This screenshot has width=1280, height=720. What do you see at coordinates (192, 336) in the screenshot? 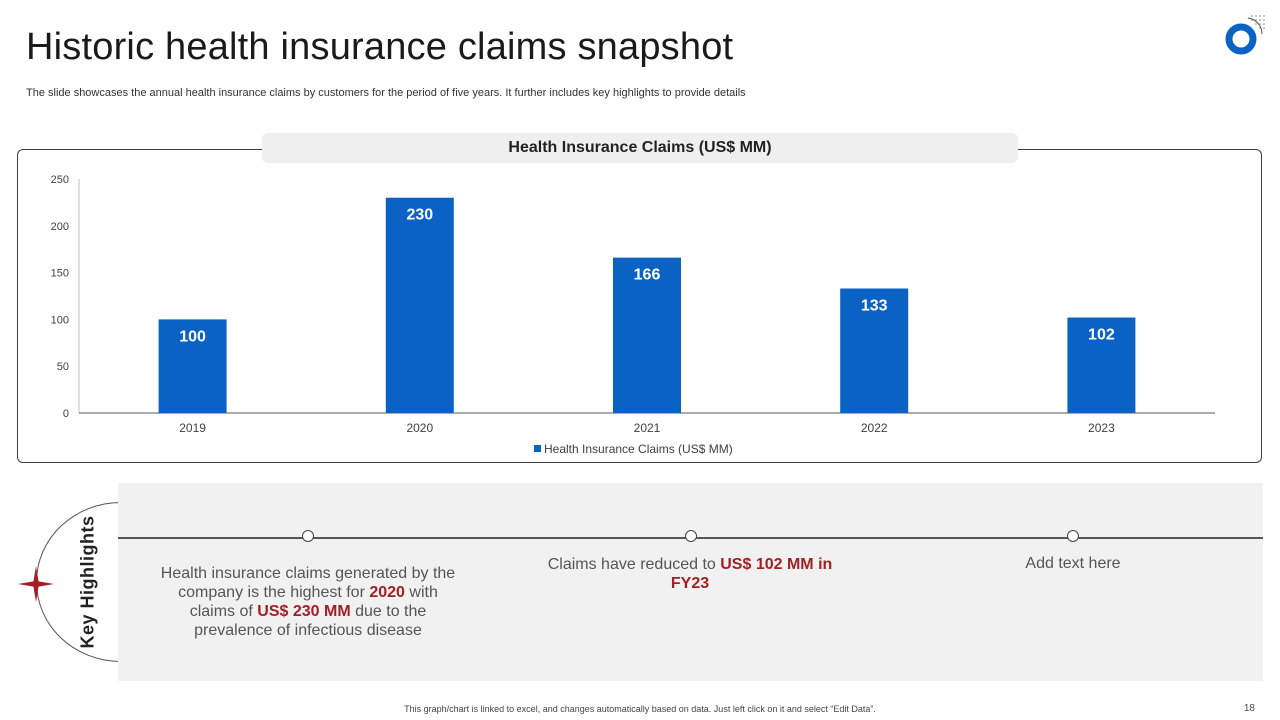
I see `data-label: 100` at bounding box center [192, 336].